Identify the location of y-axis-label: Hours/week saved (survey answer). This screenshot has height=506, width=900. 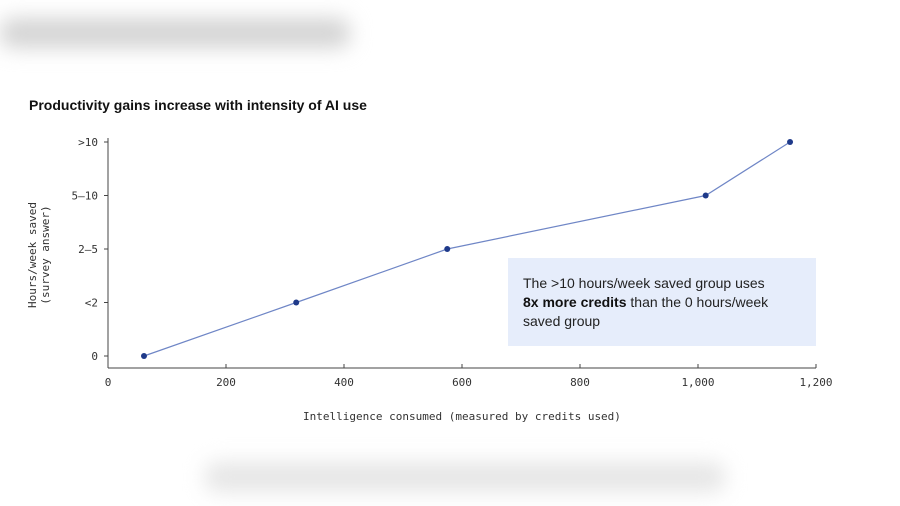
(39, 255).